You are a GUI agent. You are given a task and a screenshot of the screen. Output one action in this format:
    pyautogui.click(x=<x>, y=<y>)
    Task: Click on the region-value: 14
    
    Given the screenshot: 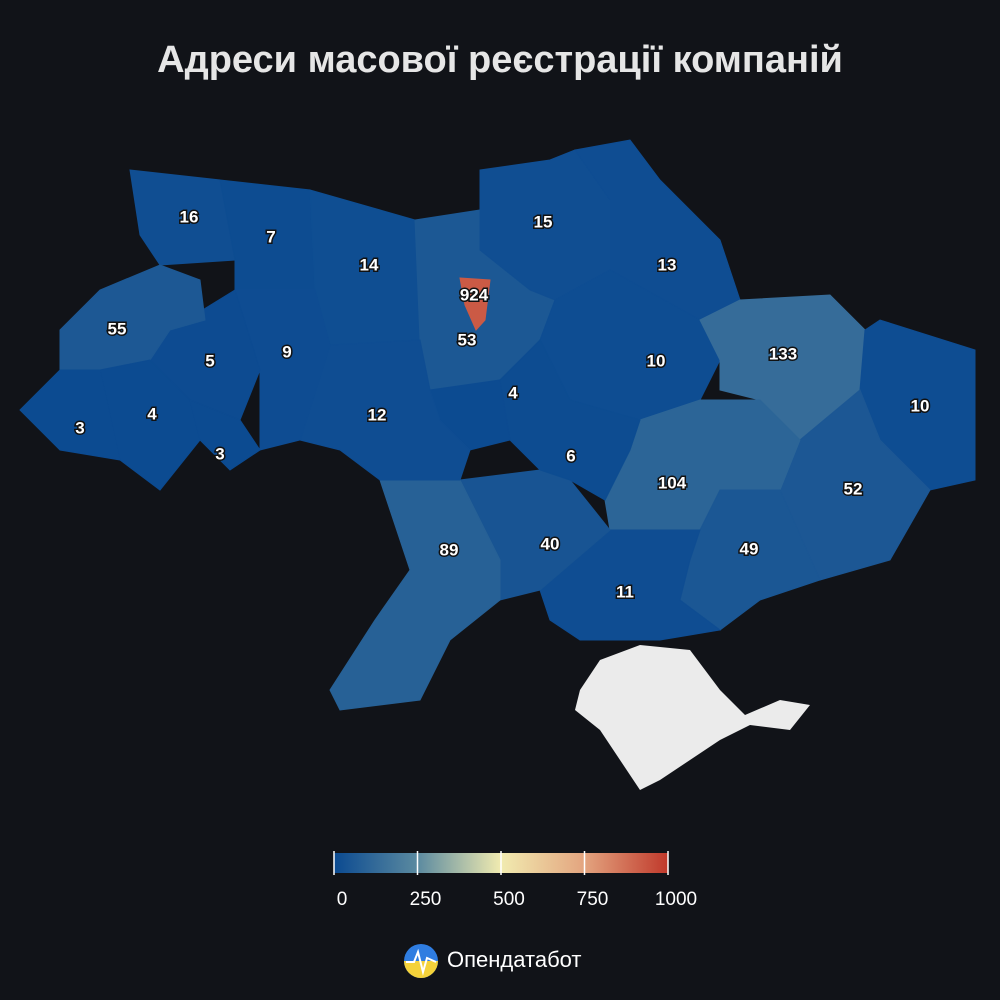 What is the action you would take?
    pyautogui.click(x=369, y=264)
    